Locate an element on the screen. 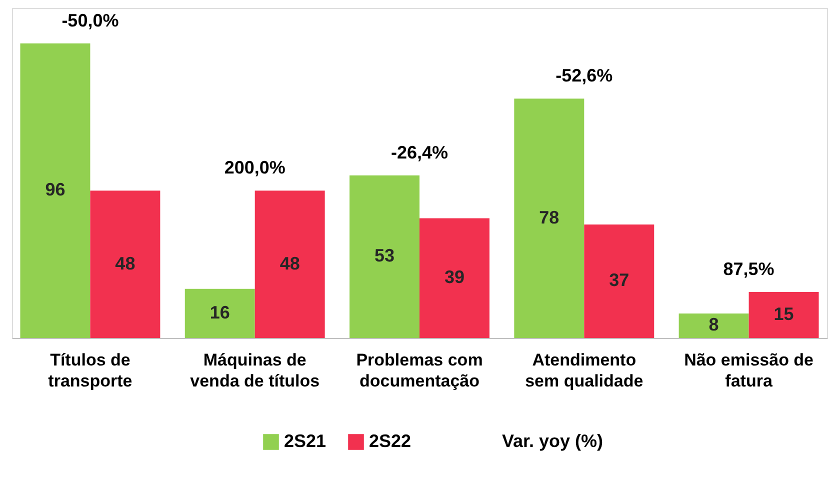  data-label: 8 is located at coordinates (713, 324).